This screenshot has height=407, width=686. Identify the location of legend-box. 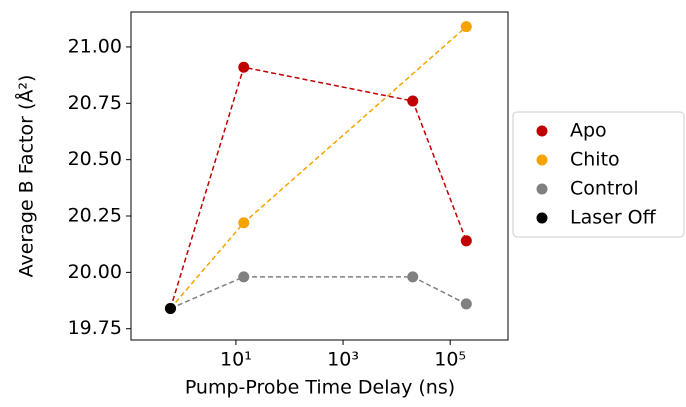
(598, 174).